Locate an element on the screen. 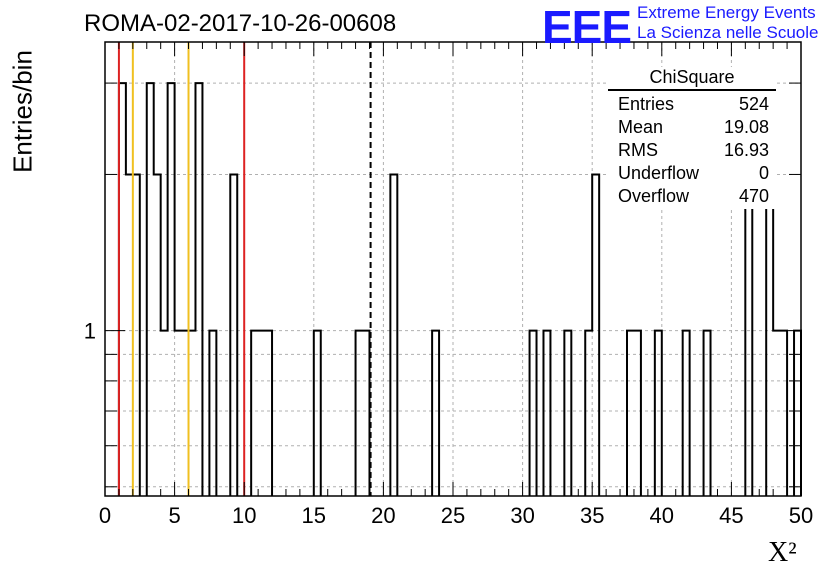 The image size is (836, 572). stats-row: RMS 16.93 is located at coordinates (692, 151).